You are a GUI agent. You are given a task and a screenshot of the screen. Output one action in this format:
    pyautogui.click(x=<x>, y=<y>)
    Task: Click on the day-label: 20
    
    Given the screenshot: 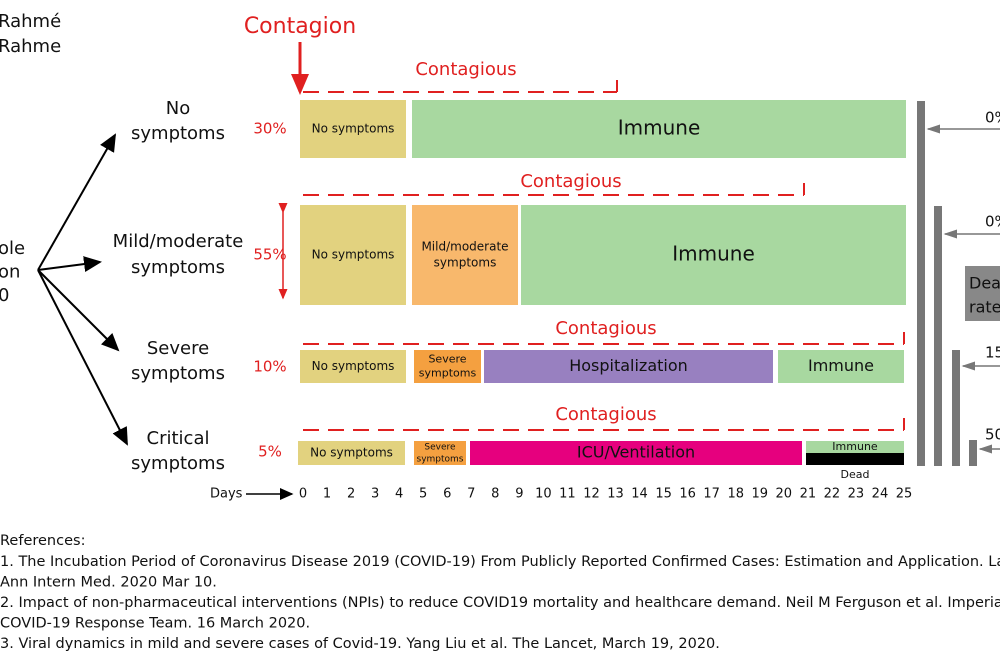 What is the action you would take?
    pyautogui.click(x=784, y=494)
    